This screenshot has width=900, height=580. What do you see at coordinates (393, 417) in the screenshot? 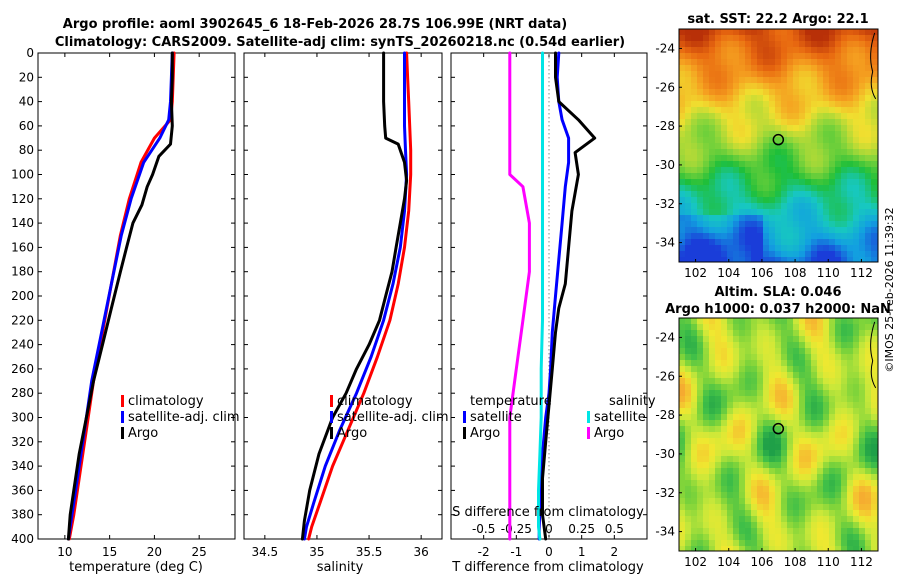
I see `legend-satellite-label: satellite-adj. clim` at bounding box center [393, 417].